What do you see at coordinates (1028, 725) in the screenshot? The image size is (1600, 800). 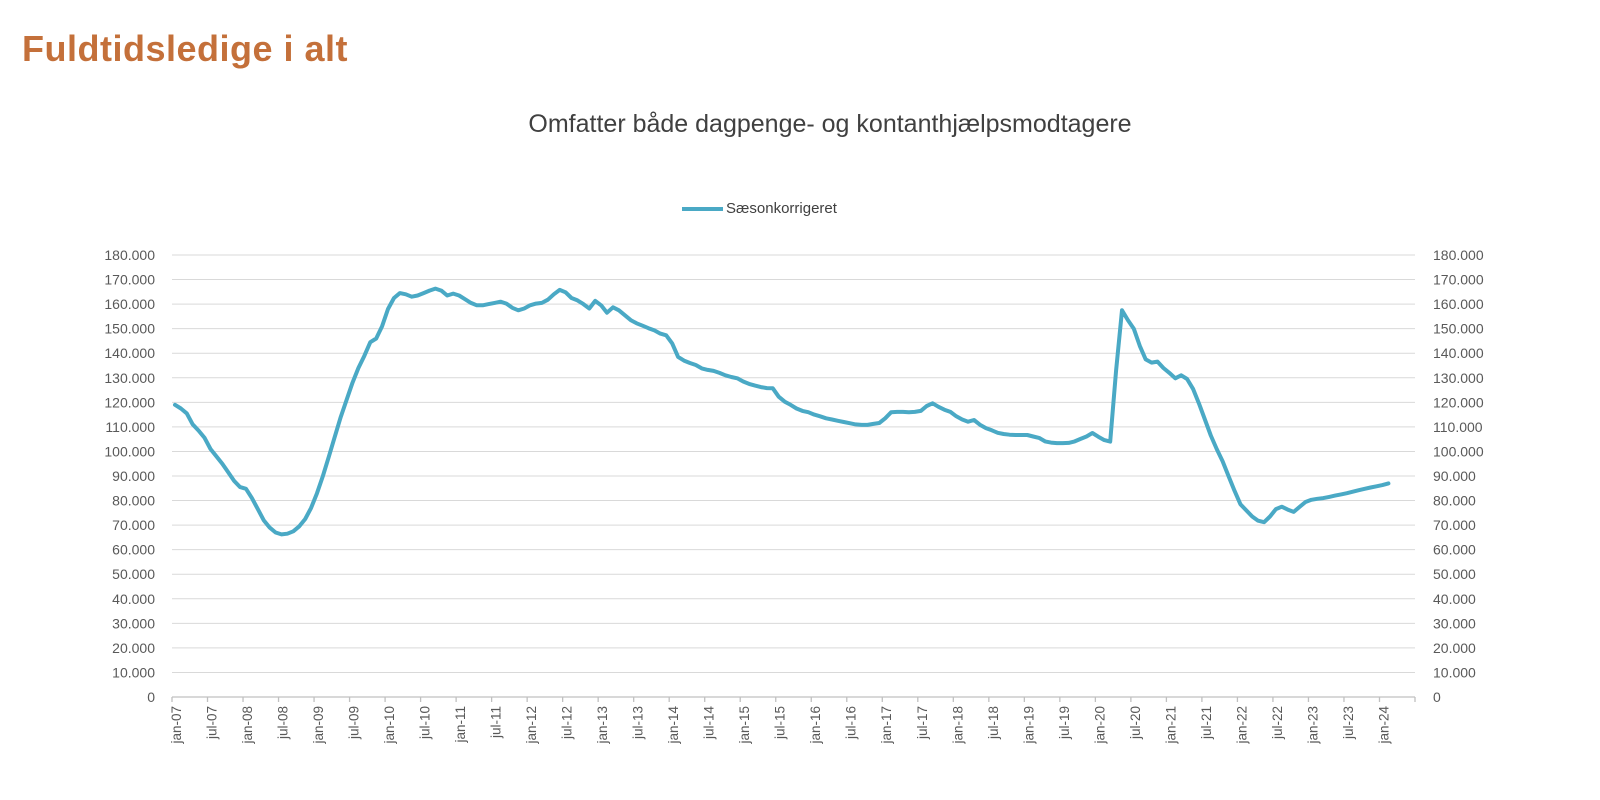 I see `x-axis-label: jan-19` at bounding box center [1028, 725].